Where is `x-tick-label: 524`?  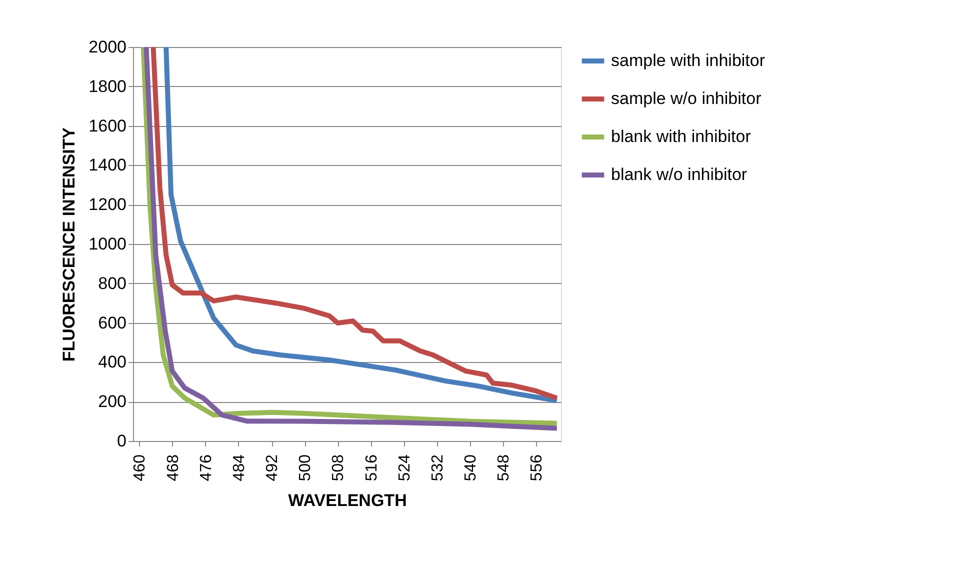
x-tick-label: 524 is located at coordinates (405, 468).